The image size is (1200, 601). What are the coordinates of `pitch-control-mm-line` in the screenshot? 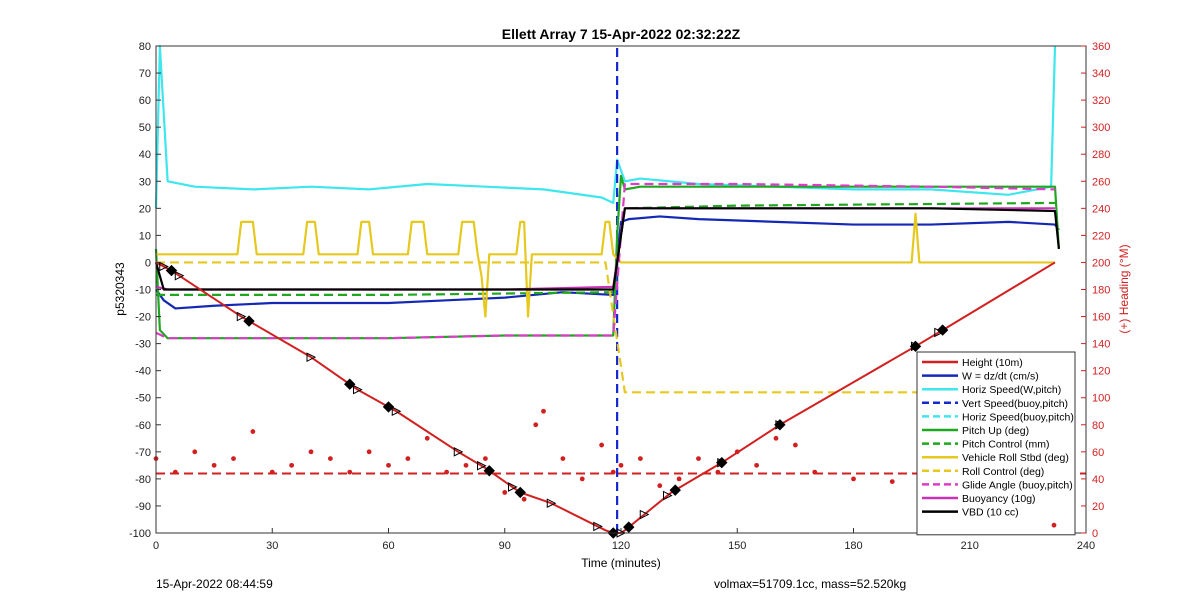 It's located at (606, 249).